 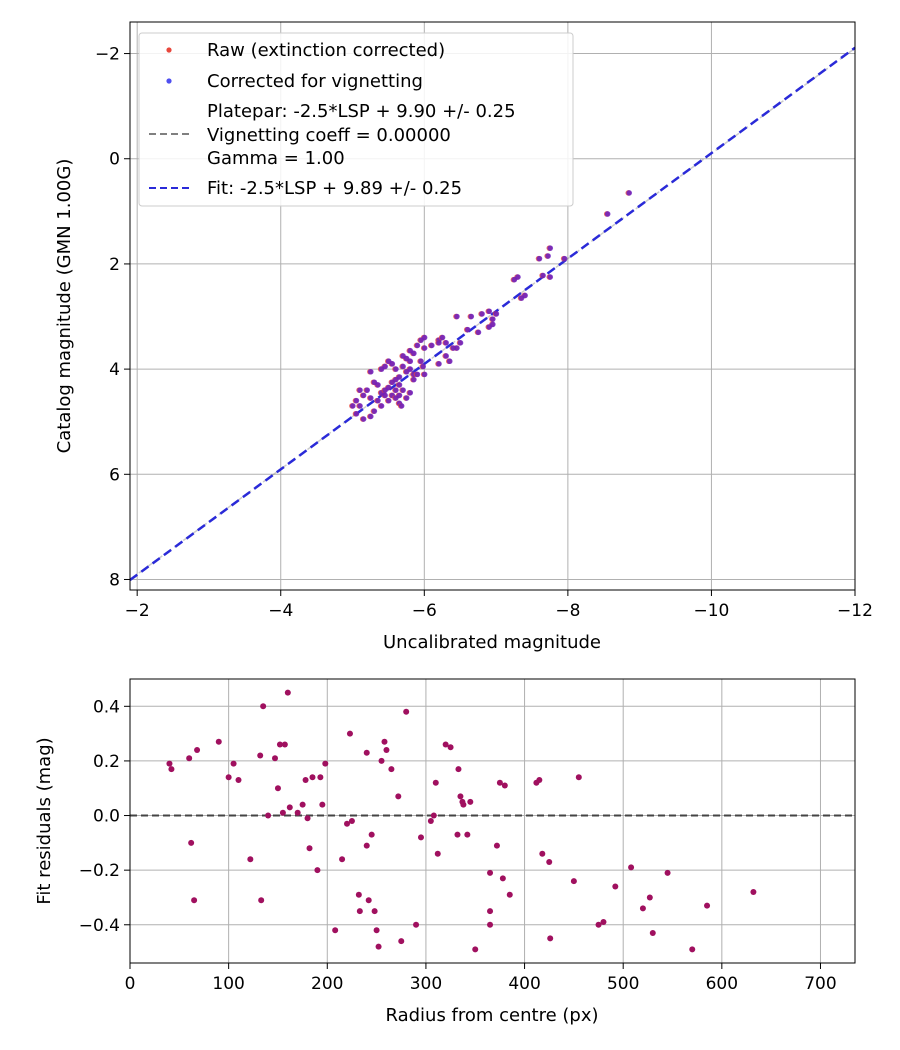 I want to click on bottom-x-tick-label: 200, so click(x=327, y=984).